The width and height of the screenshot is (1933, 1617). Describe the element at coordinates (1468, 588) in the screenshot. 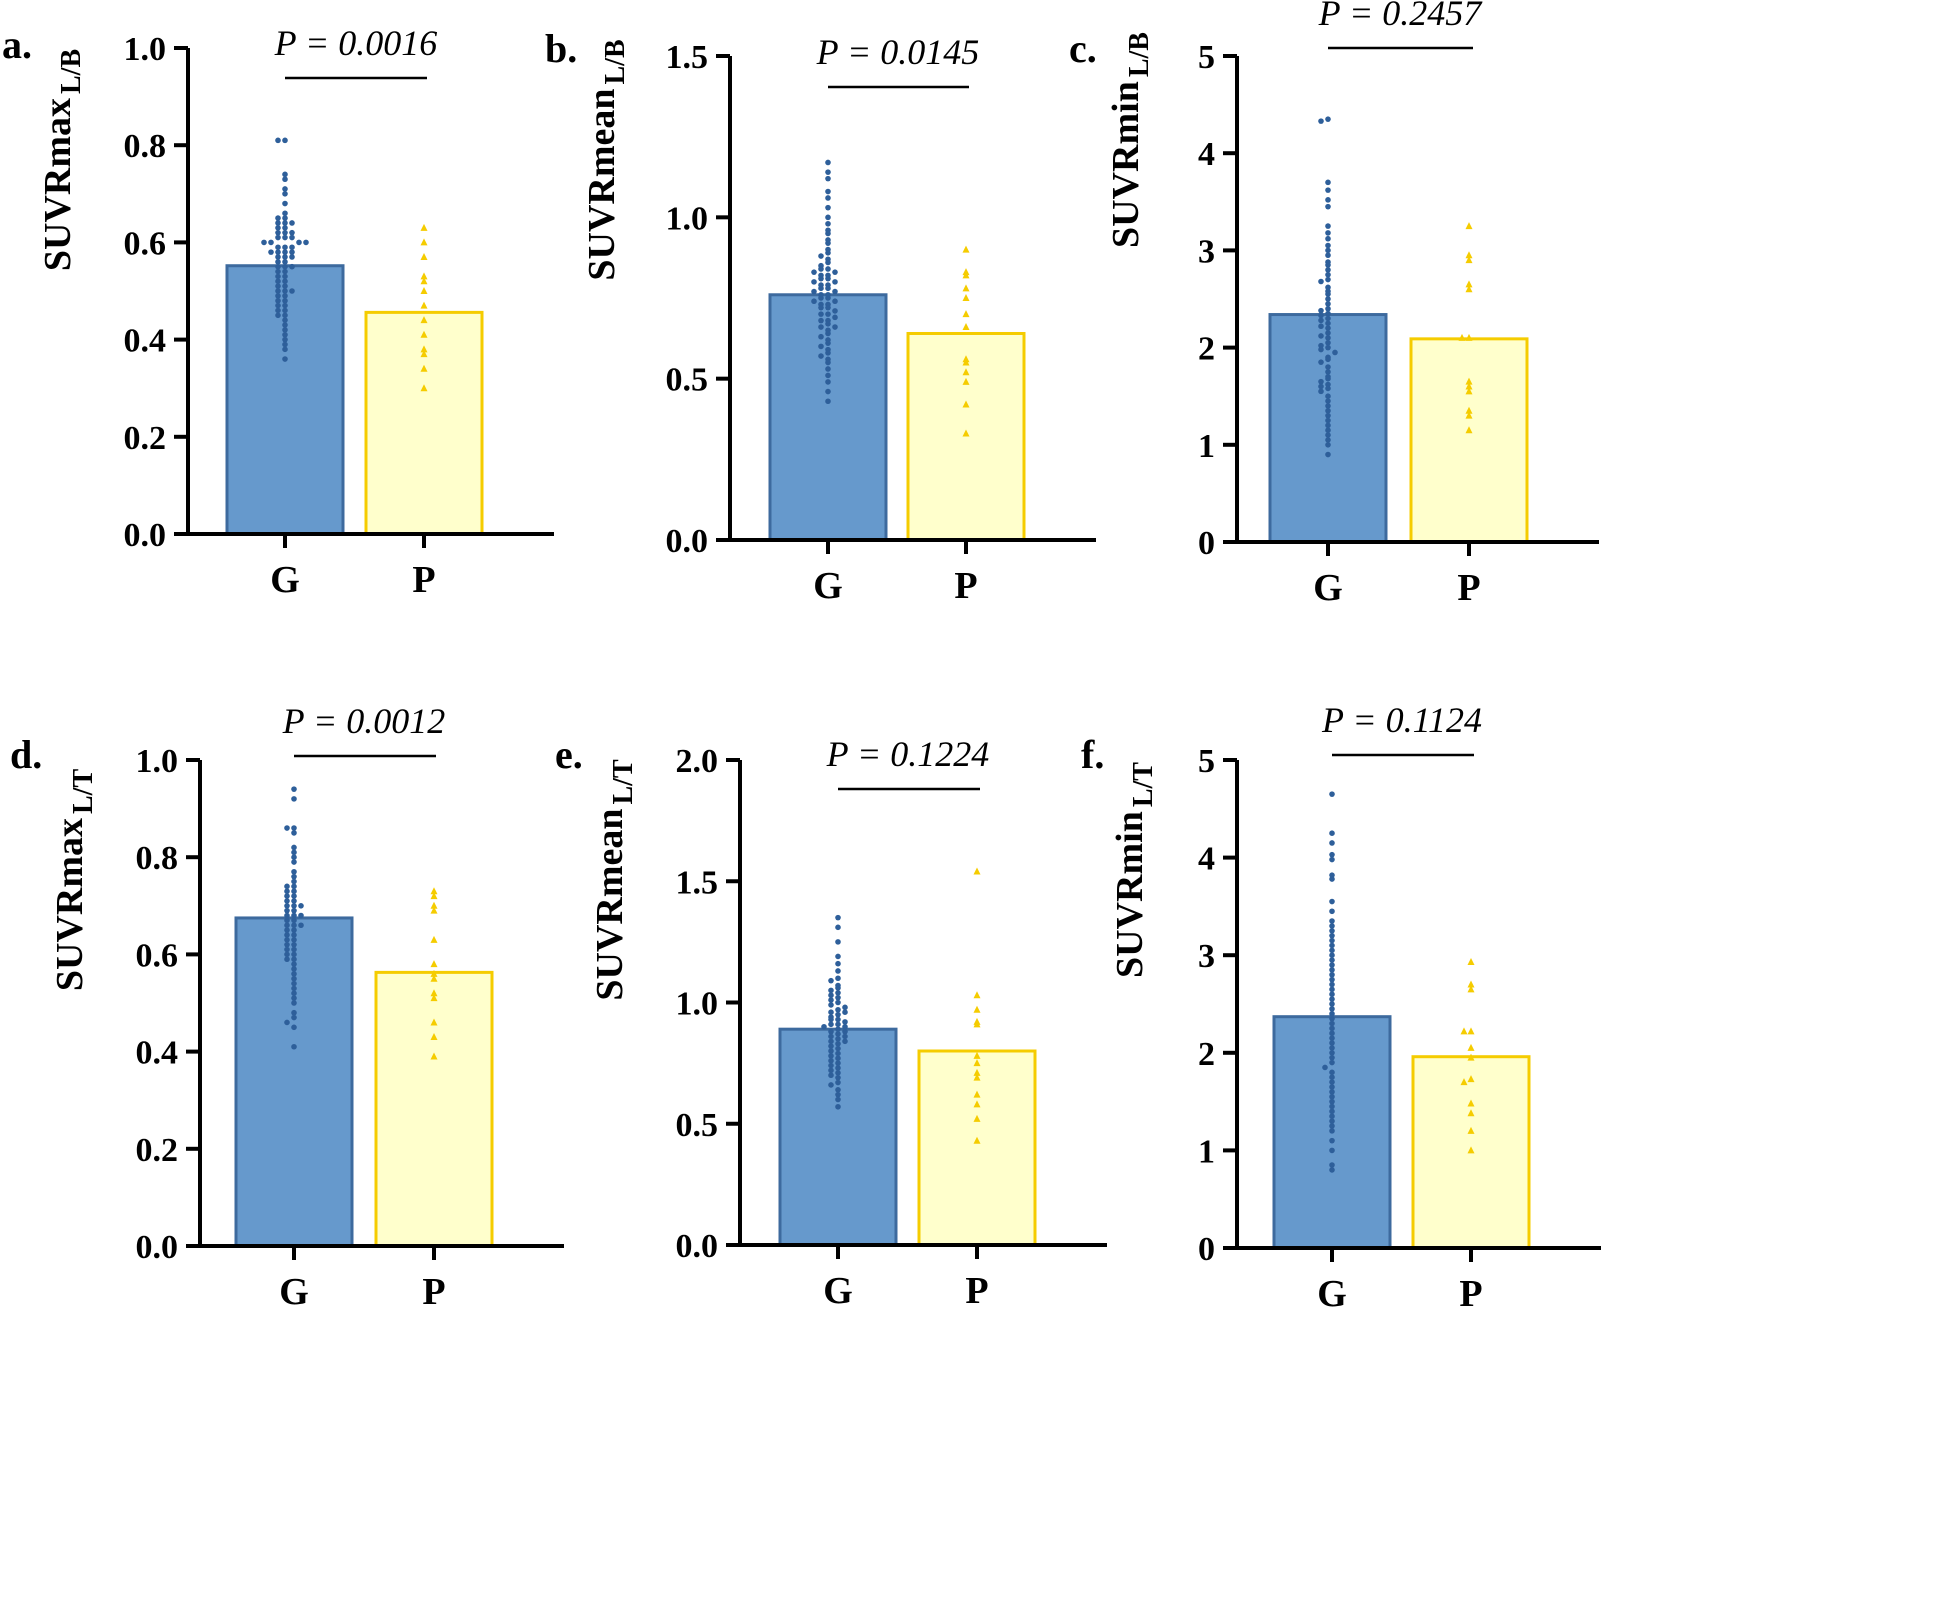

I see `x-category-label: P` at that location.